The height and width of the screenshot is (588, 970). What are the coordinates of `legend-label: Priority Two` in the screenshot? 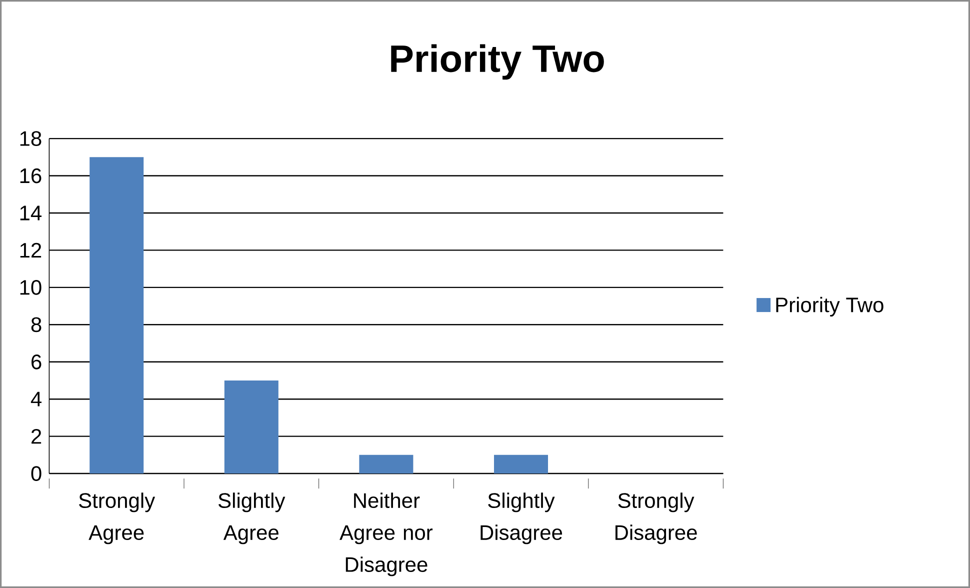 It's located at (830, 306).